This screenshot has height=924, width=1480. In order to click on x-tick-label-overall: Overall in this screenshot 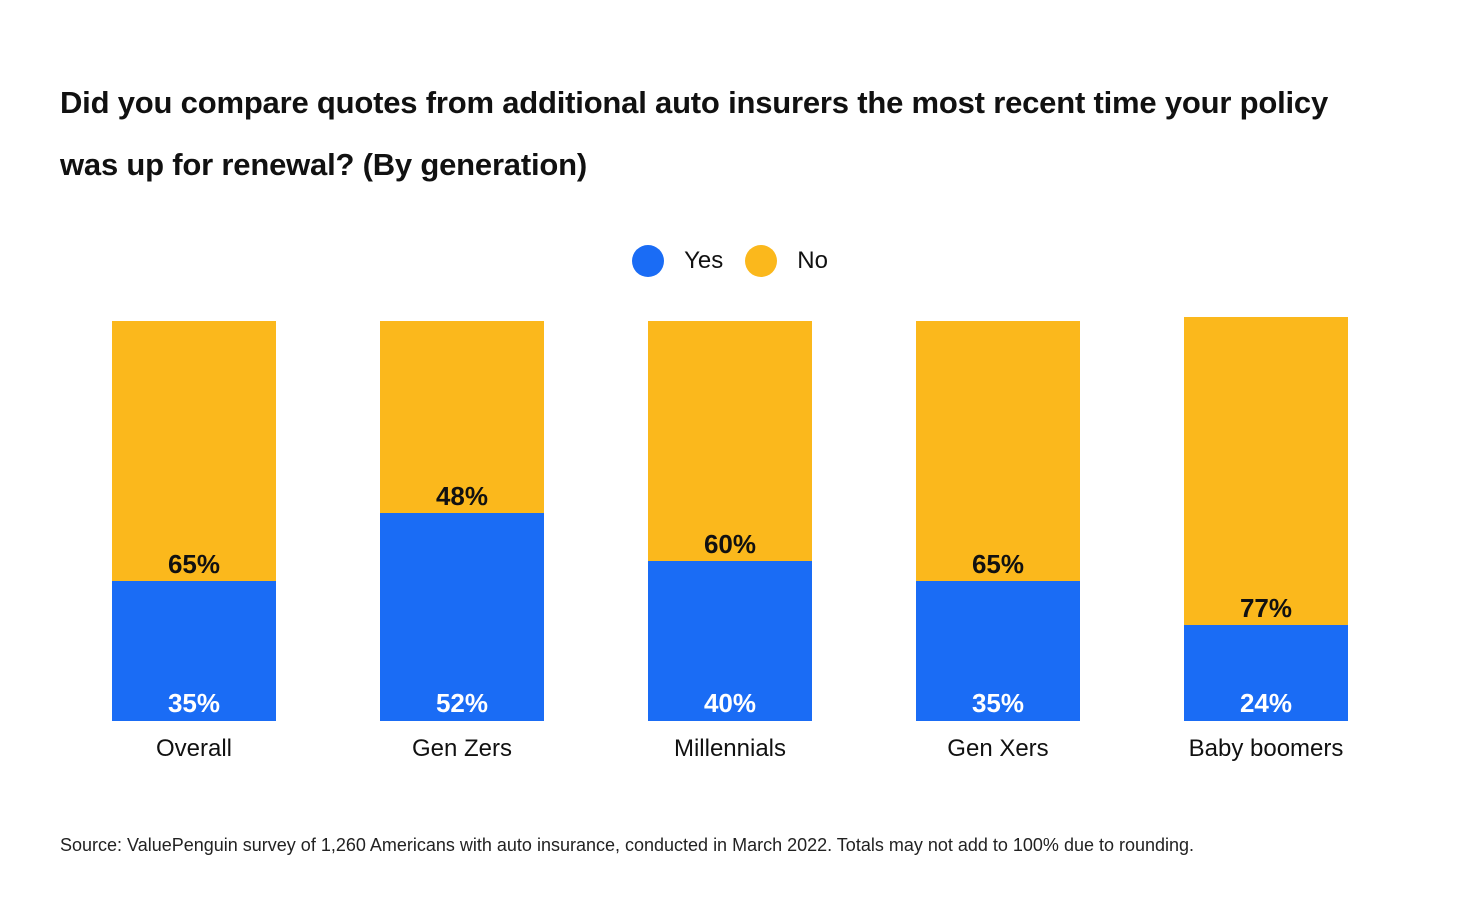, I will do `click(194, 748)`.